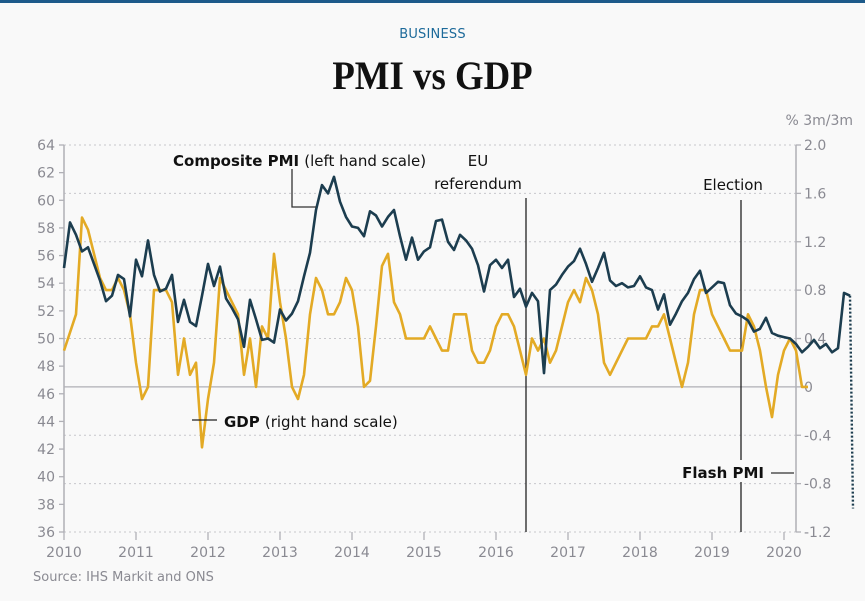 Image resolution: width=865 pixels, height=601 pixels. I want to click on left-tick-label: 56, so click(46, 257).